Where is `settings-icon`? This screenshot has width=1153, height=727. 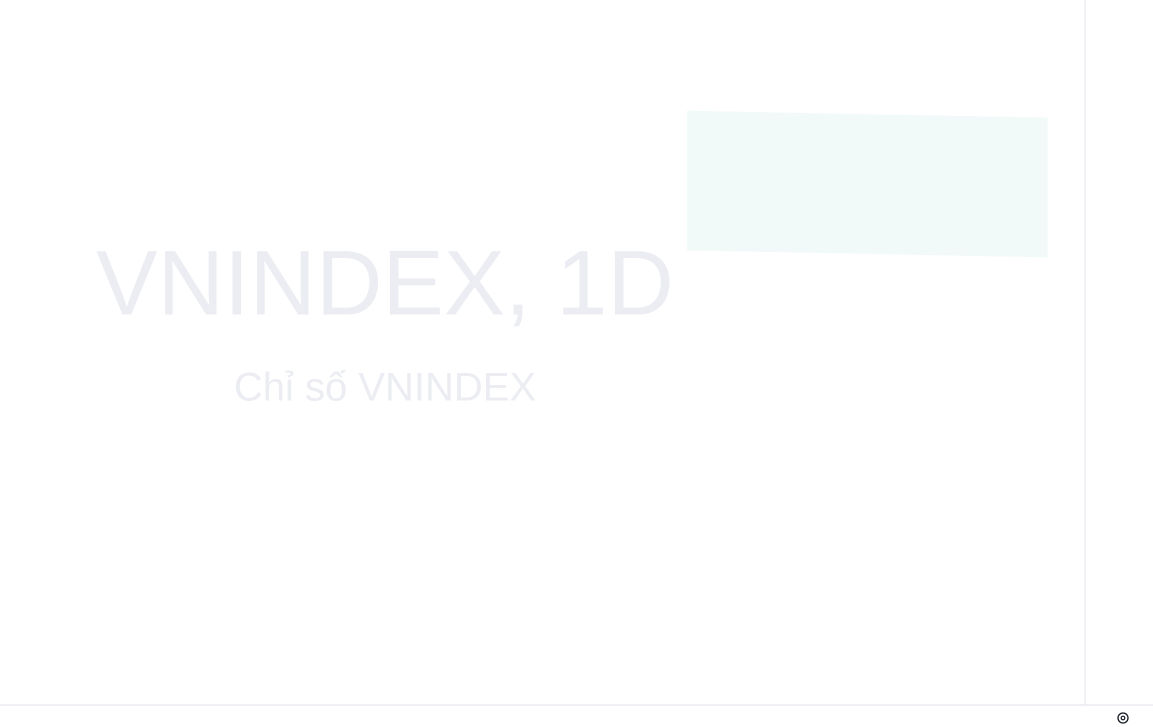
settings-icon is located at coordinates (1123, 718).